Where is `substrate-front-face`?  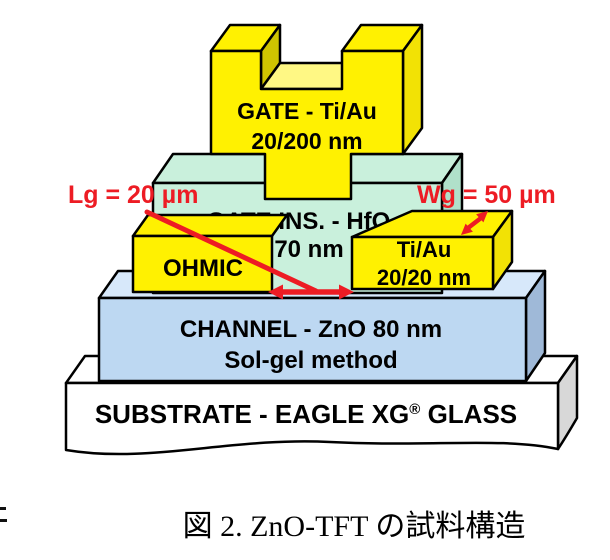 substrate-front-face is located at coordinates (312, 418).